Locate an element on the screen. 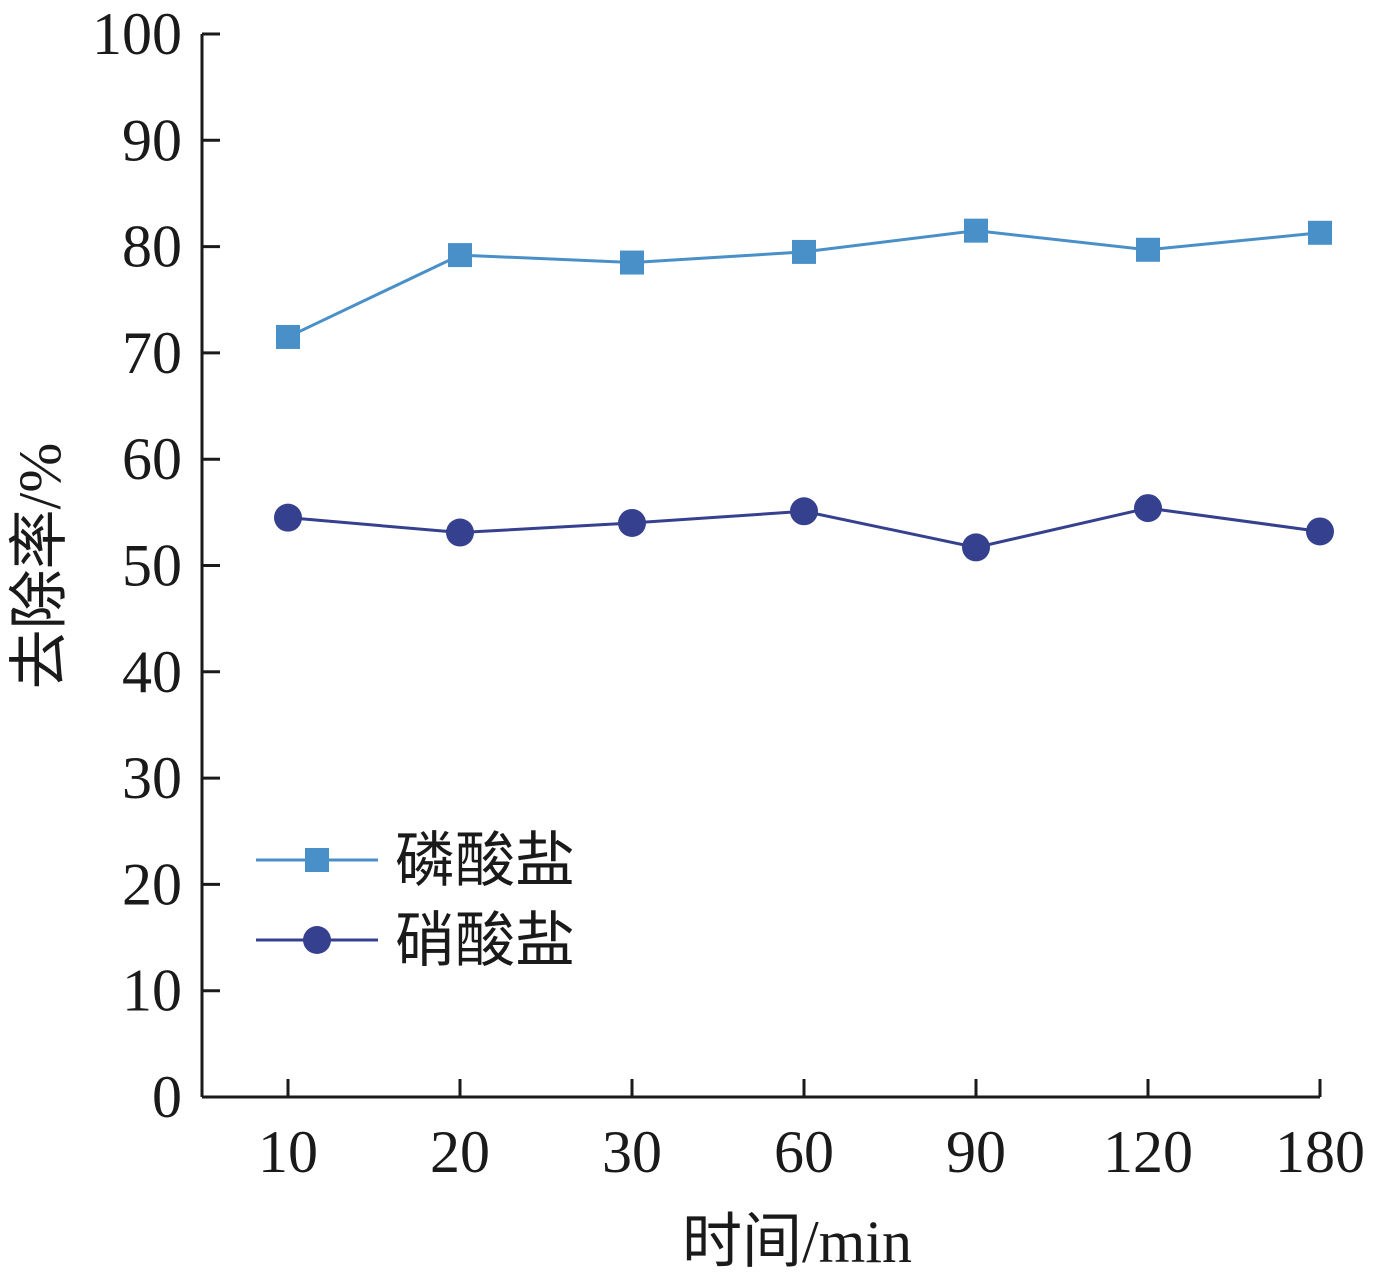  y-axis-ticks: 0 10 20 30 40 50 60 70 80 90 100 is located at coordinates (156, 565).